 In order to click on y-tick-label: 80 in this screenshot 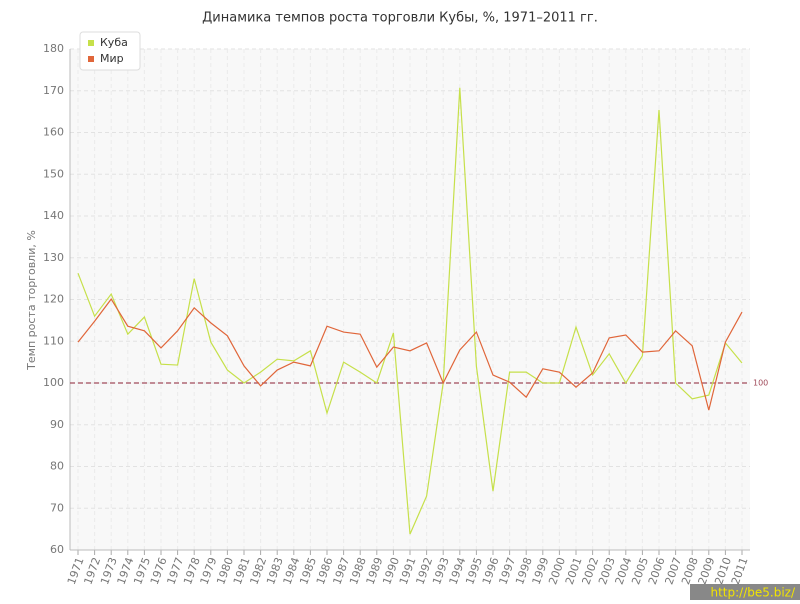, I will do `click(57, 466)`.